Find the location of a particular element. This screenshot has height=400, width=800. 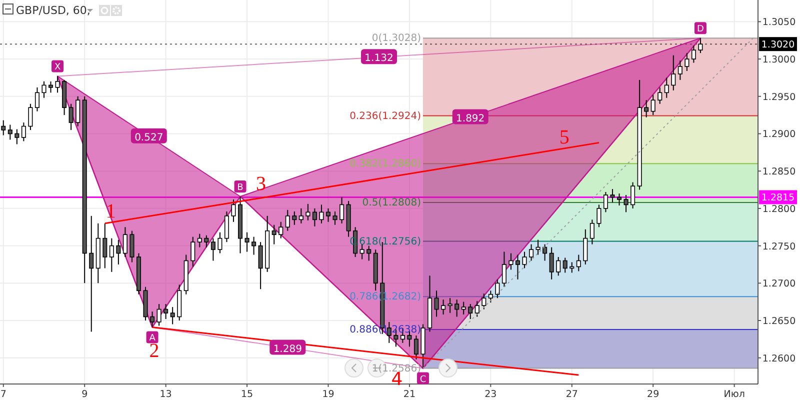

y-tick-label: 1.2600 is located at coordinates (779, 358).